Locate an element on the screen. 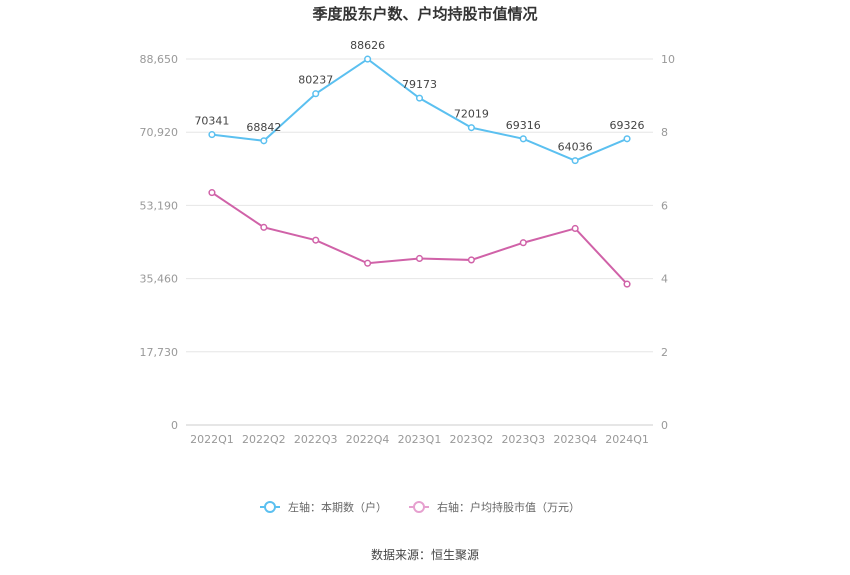  data-label: 64036 is located at coordinates (575, 147).